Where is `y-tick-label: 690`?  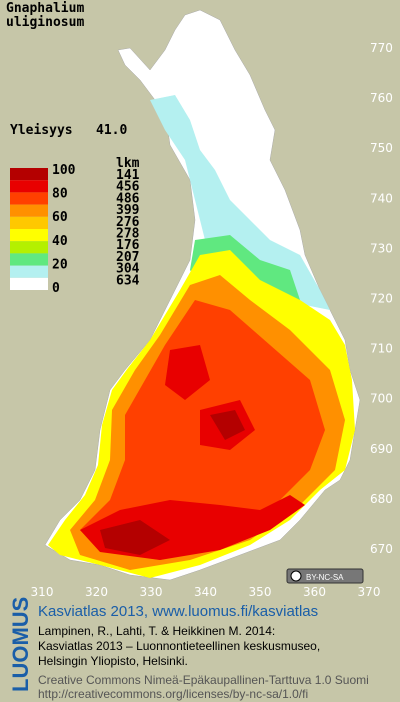
y-tick-label: 690 is located at coordinates (381, 449).